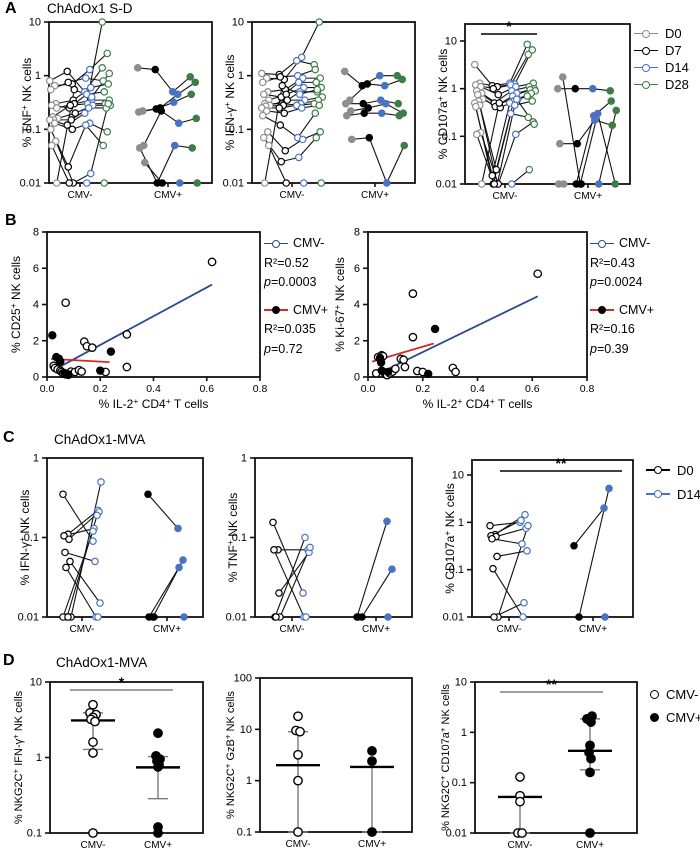 Image resolution: width=700 pixels, height=854 pixels. Describe the element at coordinates (100, 389) in the screenshot. I see `x-tick-label: 0.2` at that location.